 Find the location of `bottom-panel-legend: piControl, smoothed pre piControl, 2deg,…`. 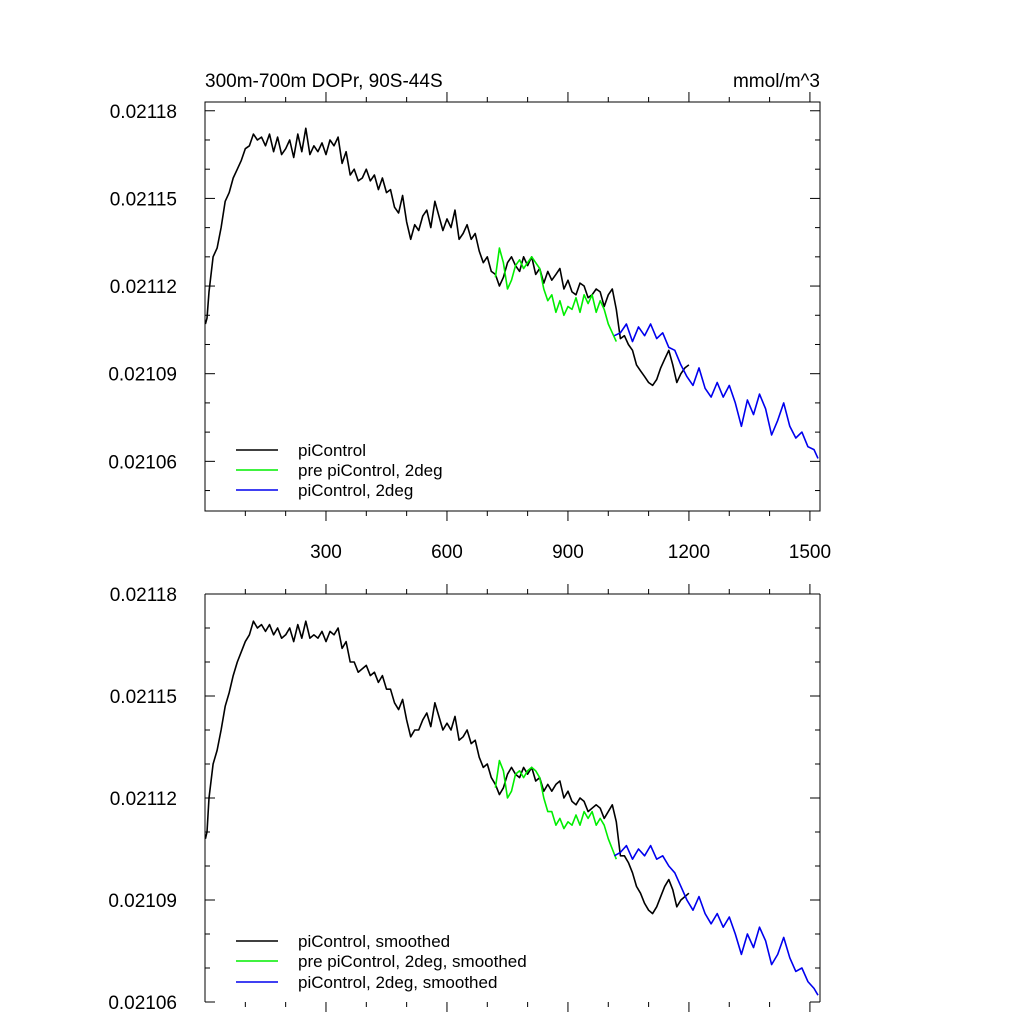

bottom-panel-legend: piControl, smoothed pre piControl, 2deg,… is located at coordinates (381, 962).